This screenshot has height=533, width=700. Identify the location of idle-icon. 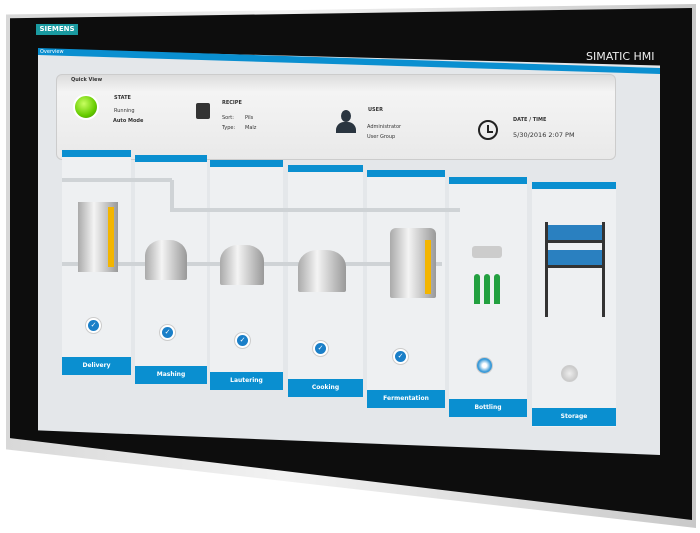
(569, 373).